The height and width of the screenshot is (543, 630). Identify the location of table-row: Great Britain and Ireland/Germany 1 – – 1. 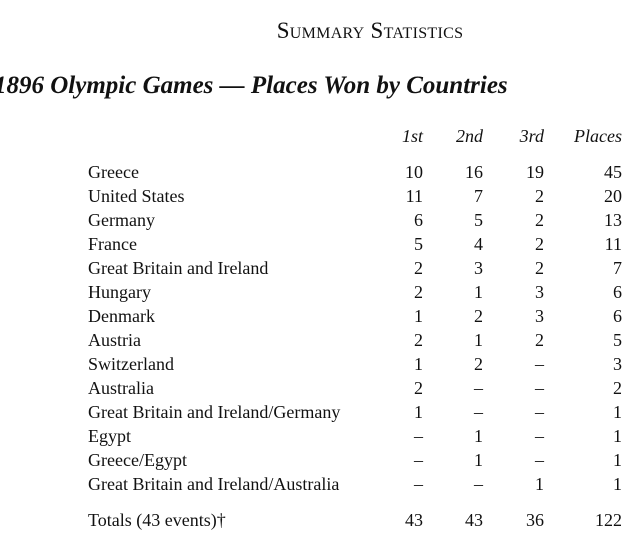
(315, 414).